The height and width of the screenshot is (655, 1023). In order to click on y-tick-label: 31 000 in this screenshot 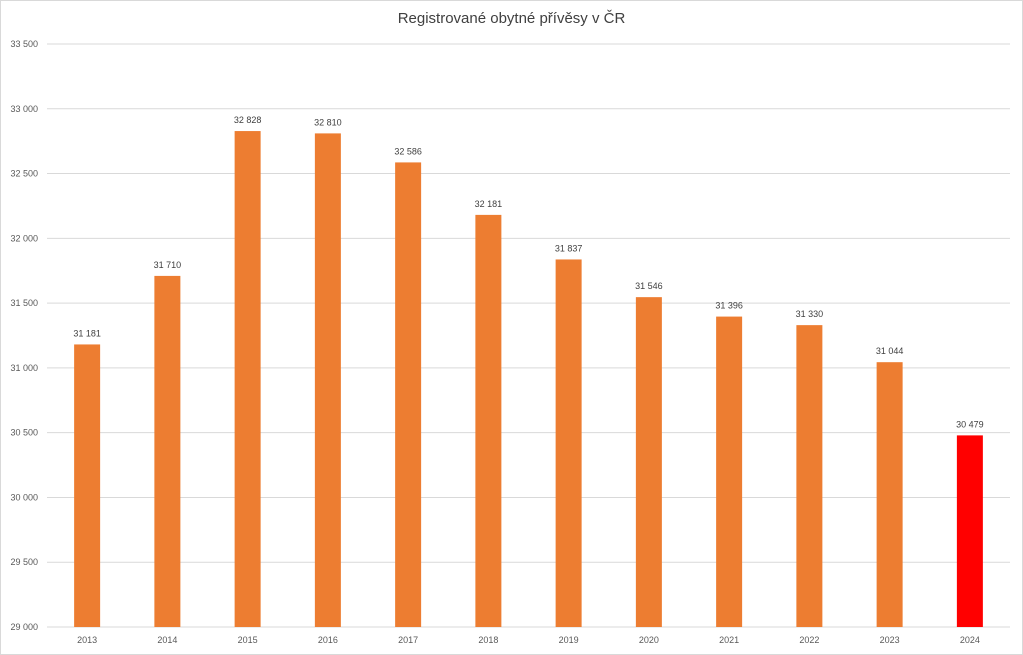, I will do `click(24, 368)`.